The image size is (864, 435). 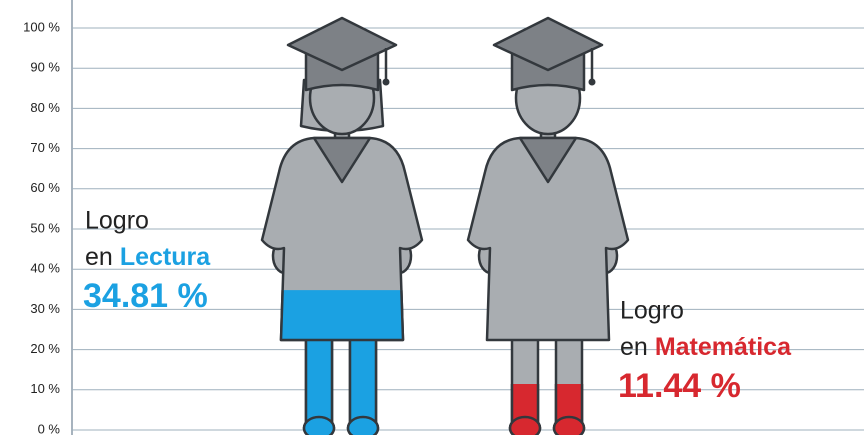 I want to click on y-tick-label: 0 %, so click(x=49, y=428).